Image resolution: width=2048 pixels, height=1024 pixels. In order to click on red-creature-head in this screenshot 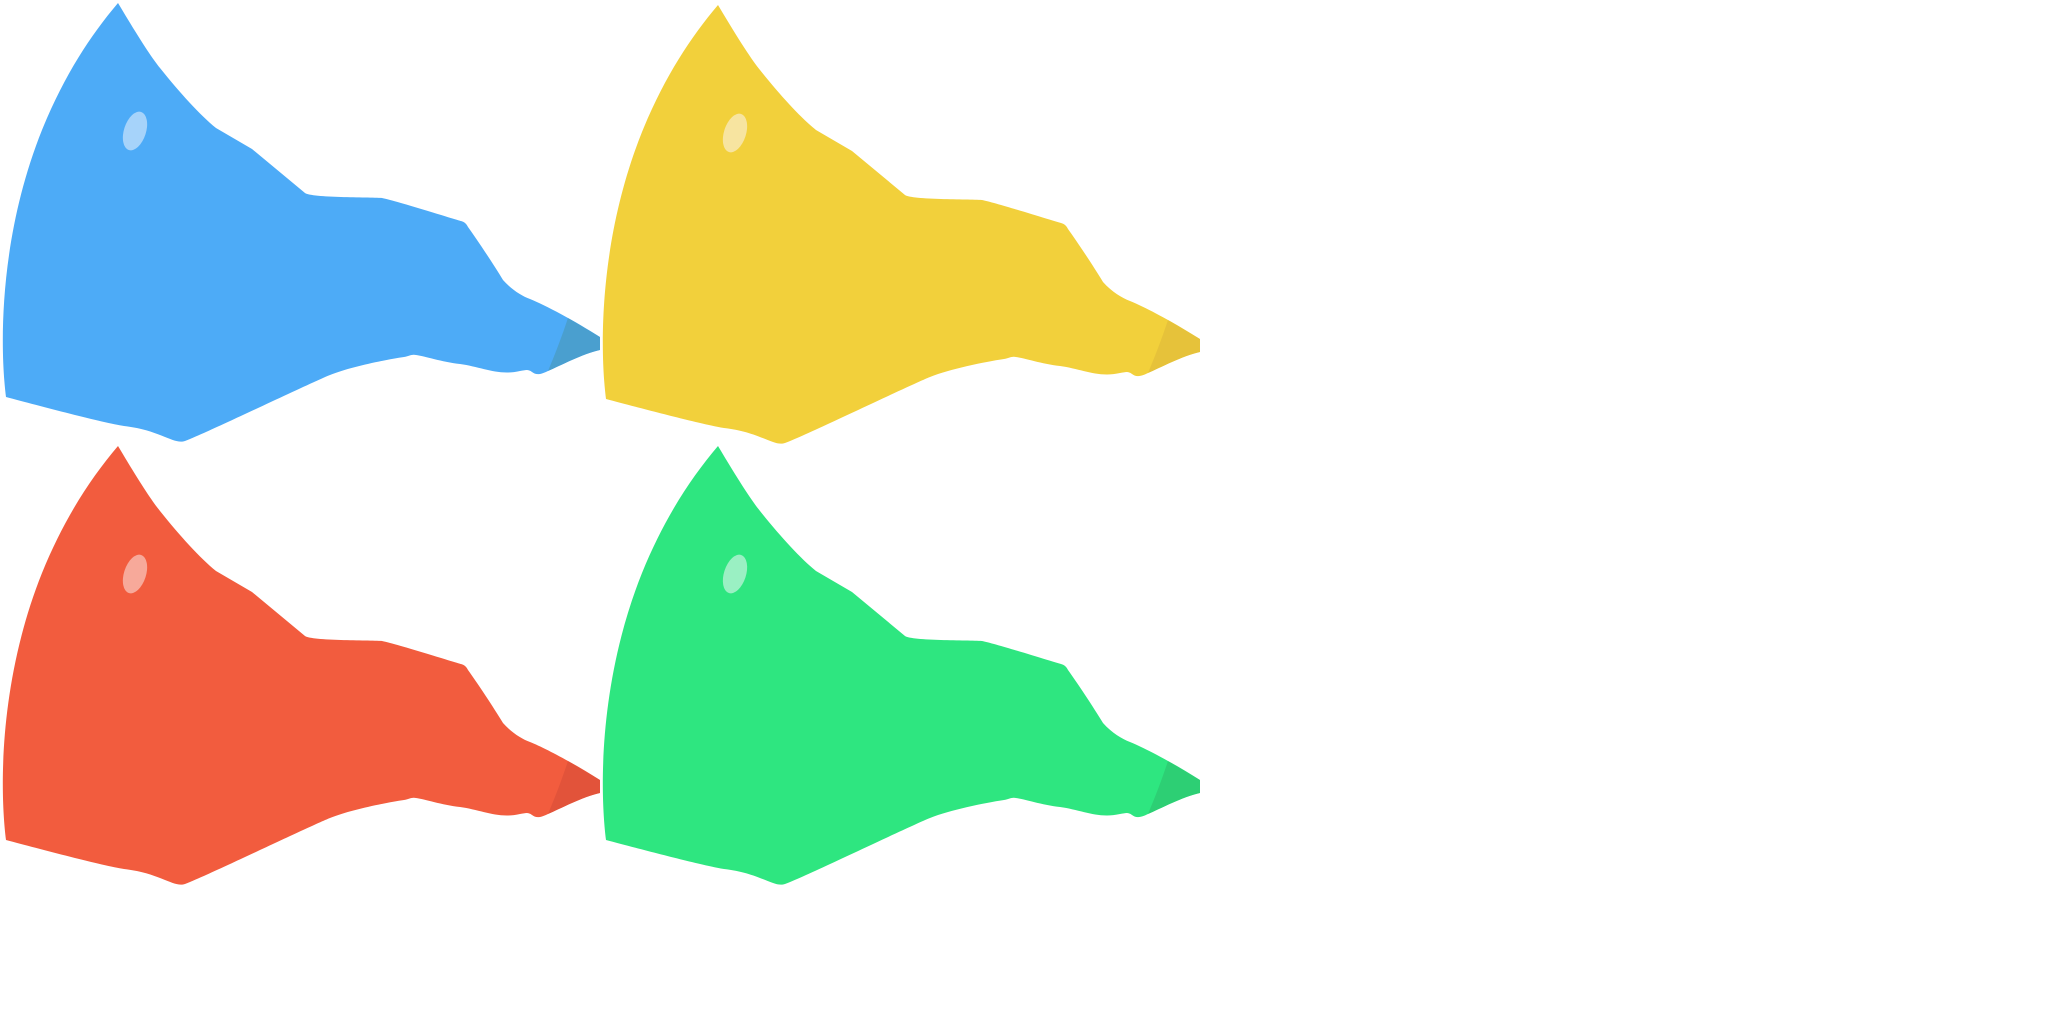, I will do `click(301, 665)`.